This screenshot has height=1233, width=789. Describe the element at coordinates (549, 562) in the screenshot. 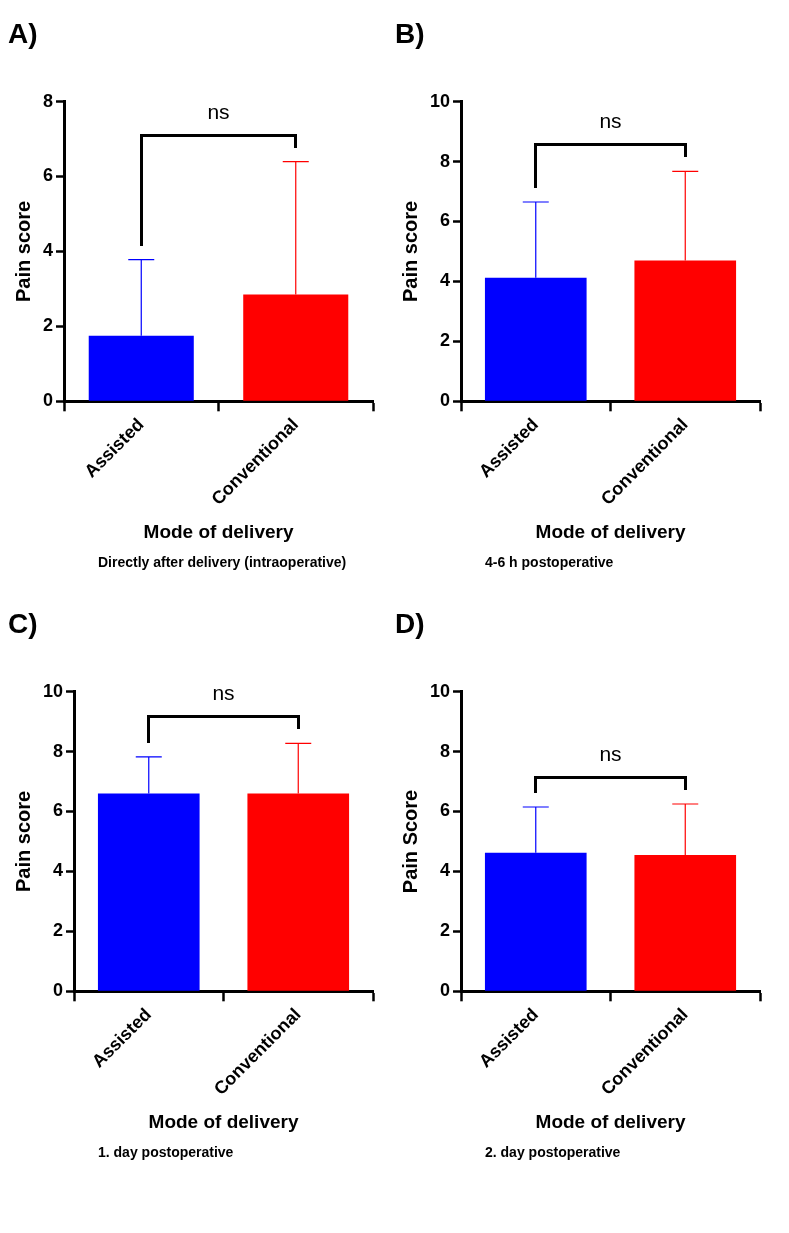

I see `text: 4-6 h postoperative` at that location.